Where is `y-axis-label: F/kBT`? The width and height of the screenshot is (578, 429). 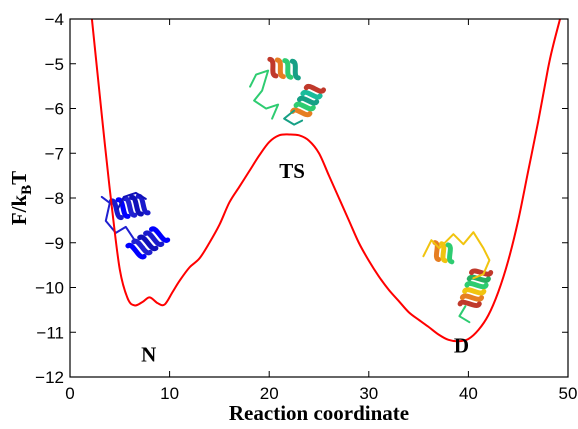 y-axis-label: F/kBT is located at coordinates (21, 198).